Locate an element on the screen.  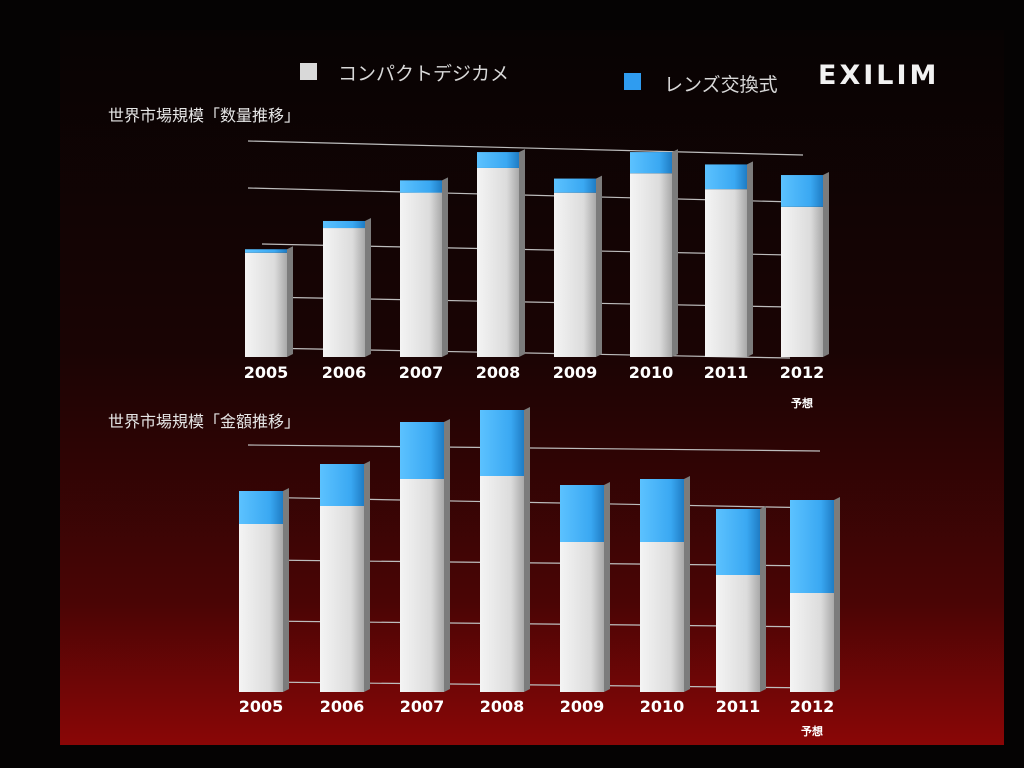
legend-swatch-interchangeable is located at coordinates (632, 81).